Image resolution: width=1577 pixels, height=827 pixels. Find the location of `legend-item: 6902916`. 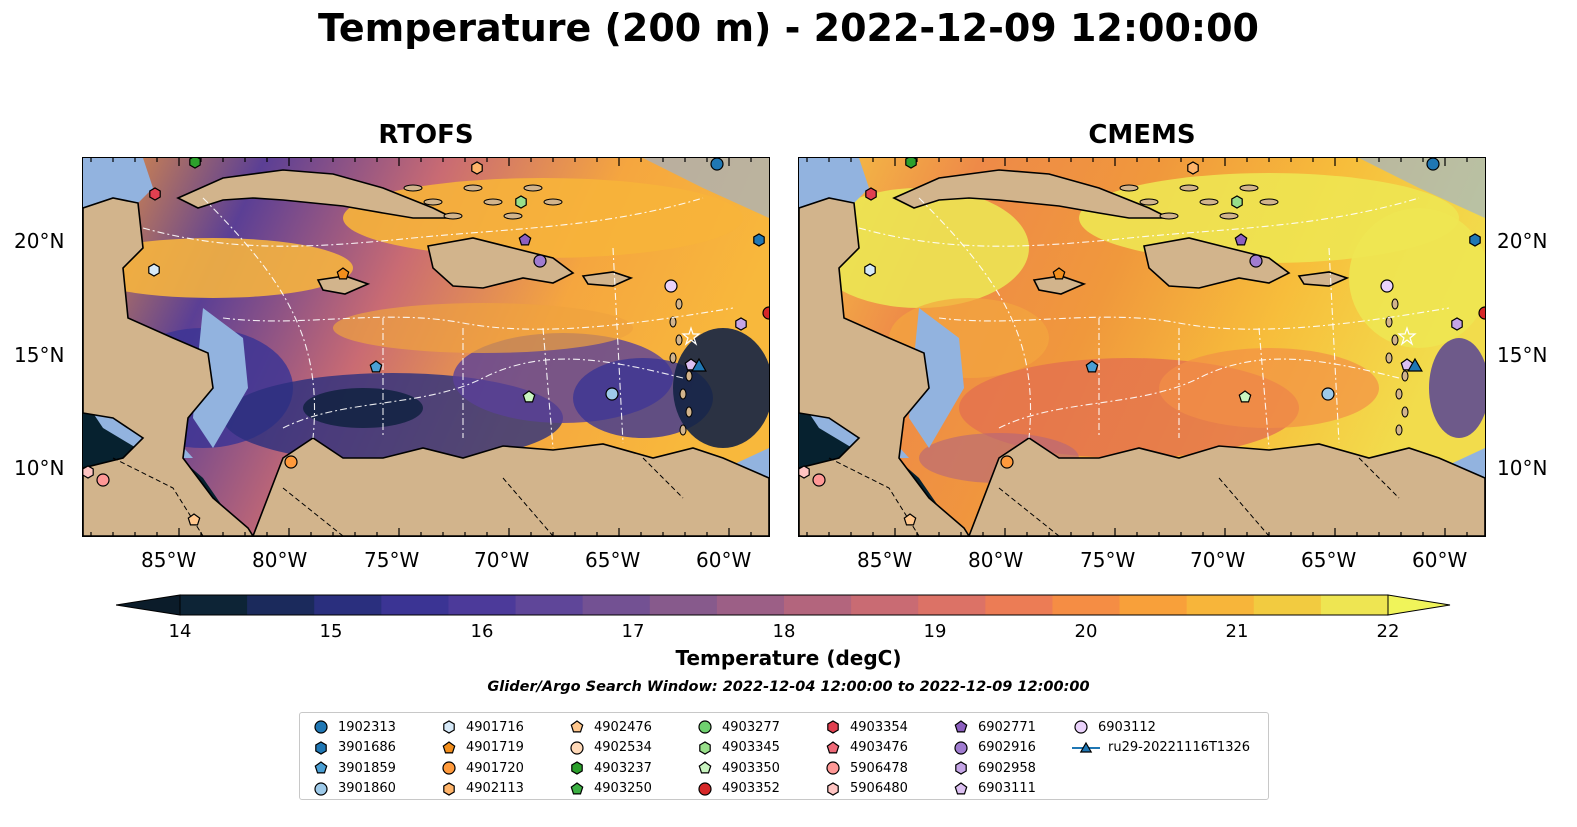

legend-item: 6902916 is located at coordinates (994, 748).